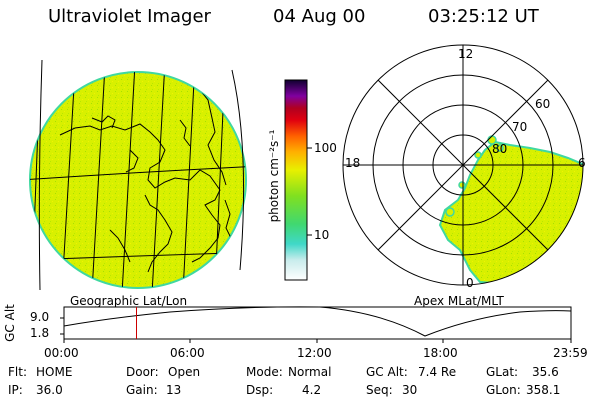 This screenshot has width=600, height=400. What do you see at coordinates (310, 372) in the screenshot?
I see `mode-value: Normal` at bounding box center [310, 372].